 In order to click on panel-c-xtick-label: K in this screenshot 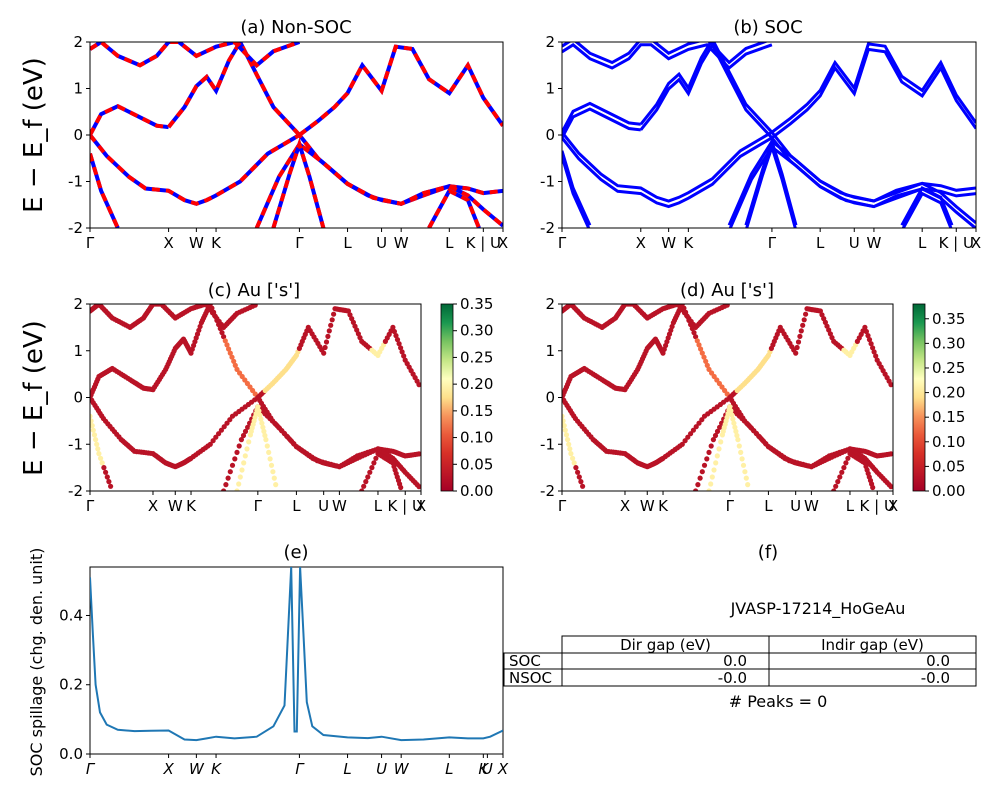, I will do `click(191, 506)`.